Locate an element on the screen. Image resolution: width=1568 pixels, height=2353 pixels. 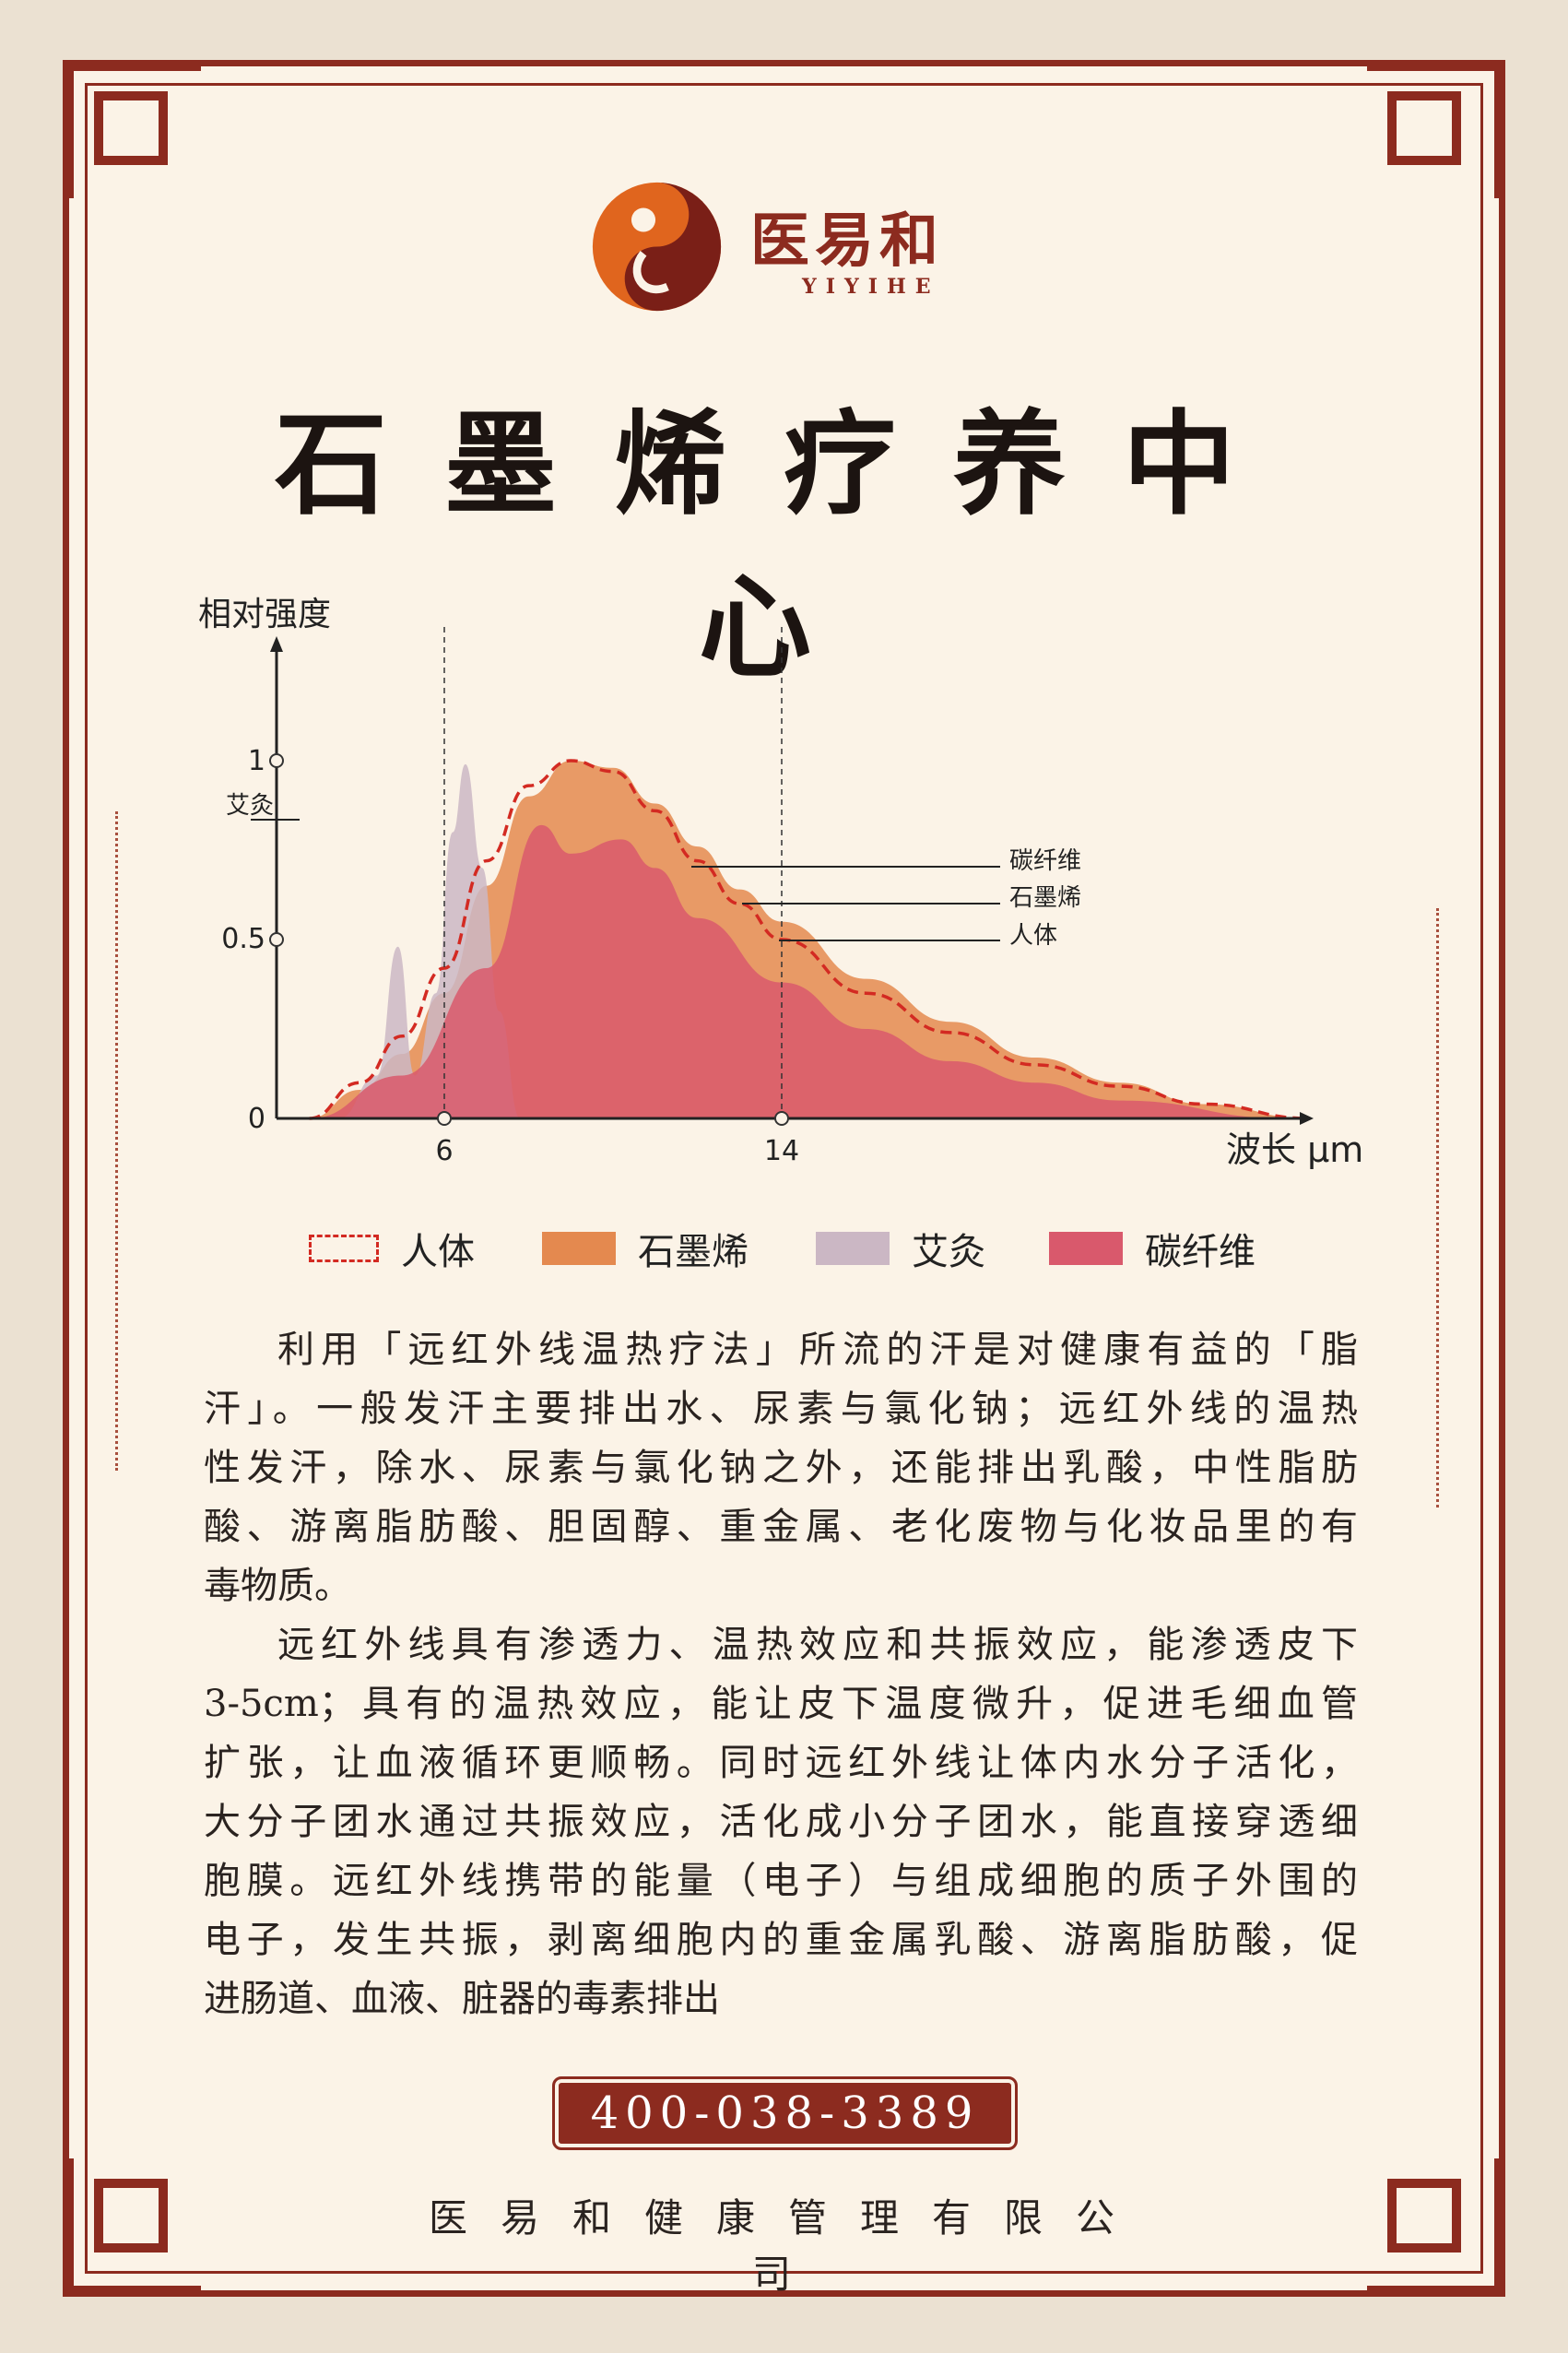
y-axis-arrow is located at coordinates (276, 644).